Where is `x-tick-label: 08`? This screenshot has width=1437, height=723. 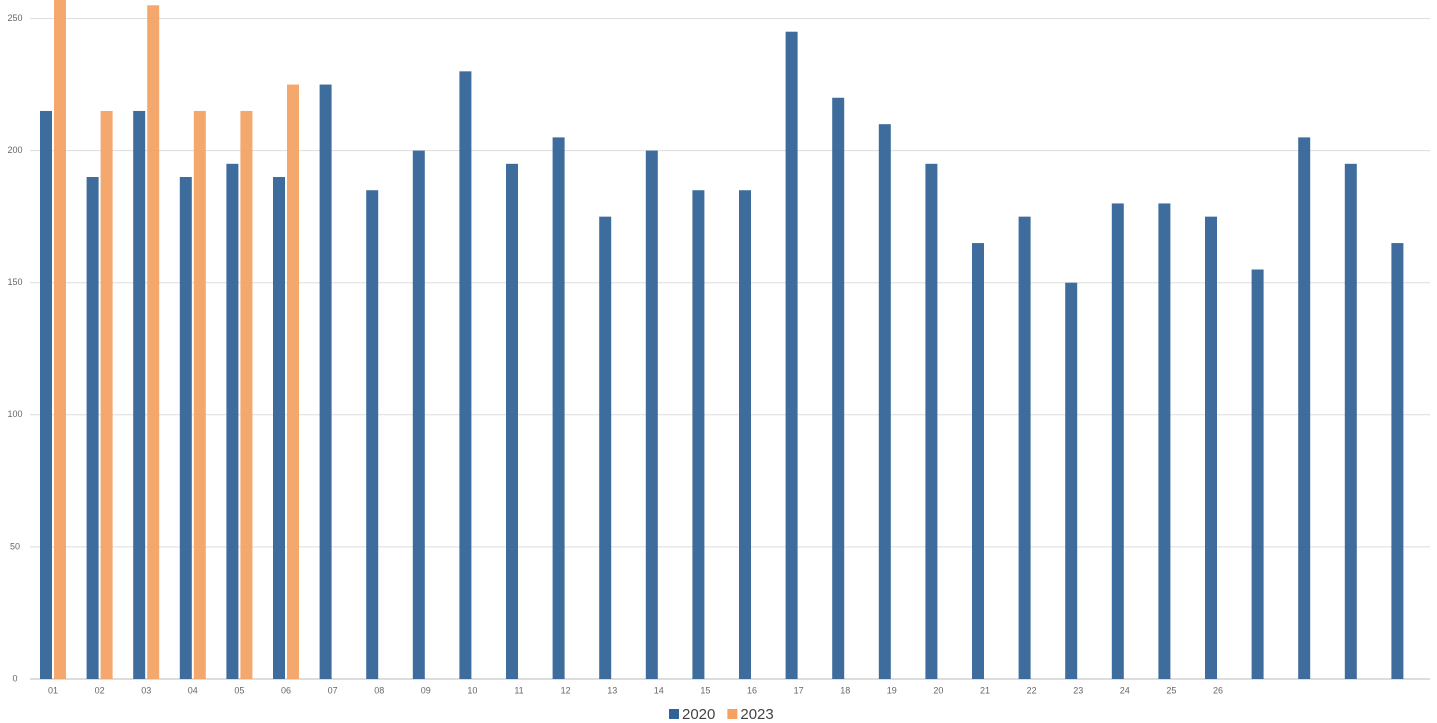
x-tick-label: 08 is located at coordinates (379, 690).